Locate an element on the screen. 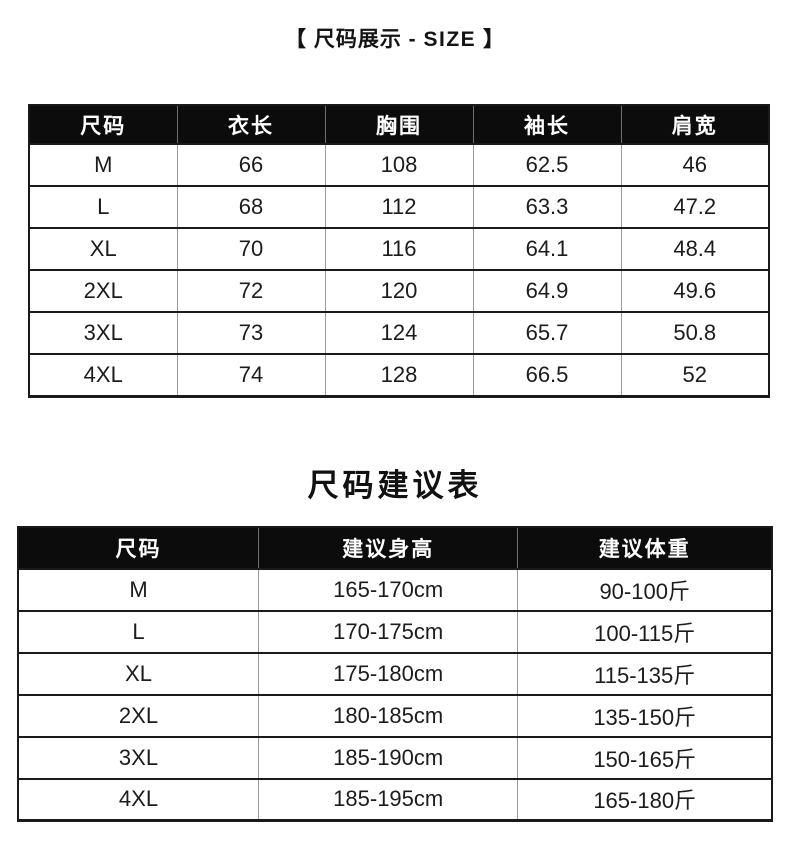 The image size is (790, 854). table-row: 2XL 180-185cm 135-150斤 is located at coordinates (395, 715).